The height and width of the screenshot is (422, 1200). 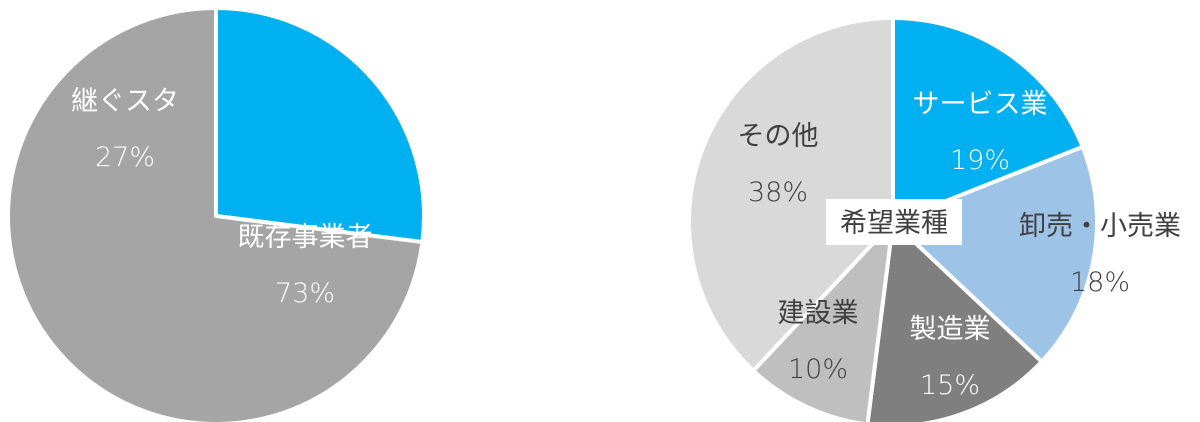 What do you see at coordinates (1100, 282) in the screenshot?
I see `pie2-slice-2-value: 18%` at bounding box center [1100, 282].